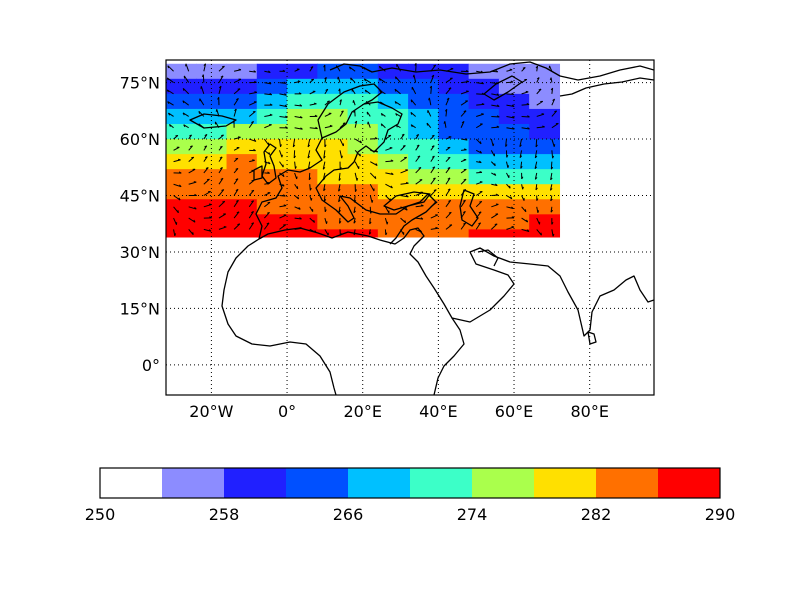 This screenshot has height=600, width=800. Describe the element at coordinates (140, 224) in the screenshot. I see `latitude-tick-labels: 75°N 60°N 45°N 30°N 15°N 0°` at that location.